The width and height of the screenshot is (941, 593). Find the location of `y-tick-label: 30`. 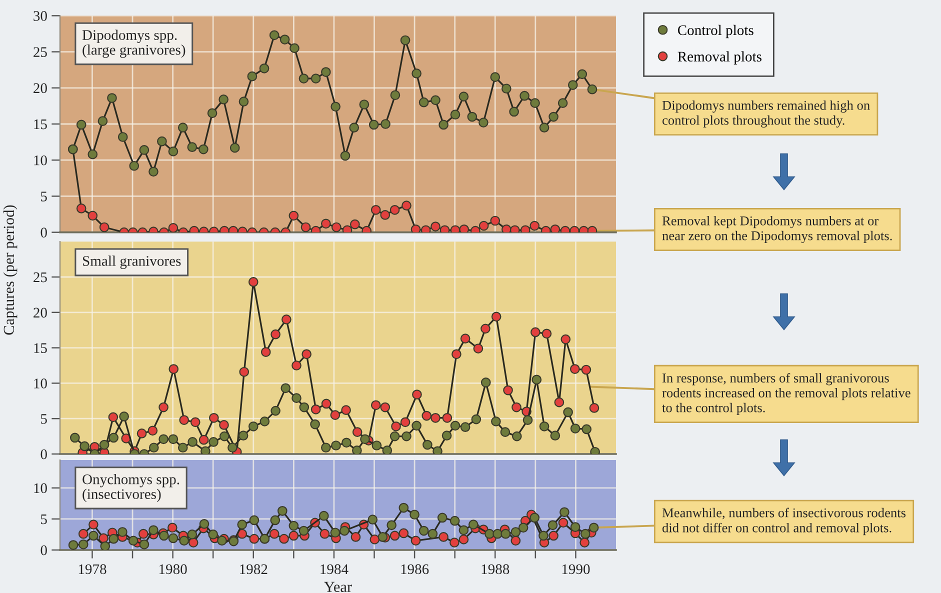

y-tick-label: 30 is located at coordinates (40, 16).